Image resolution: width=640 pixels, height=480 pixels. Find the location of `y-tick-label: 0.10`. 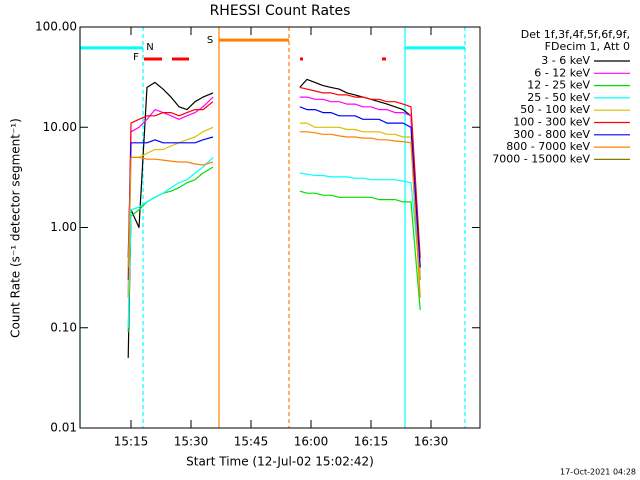

y-tick-label: 0.10 is located at coordinates (63, 327).